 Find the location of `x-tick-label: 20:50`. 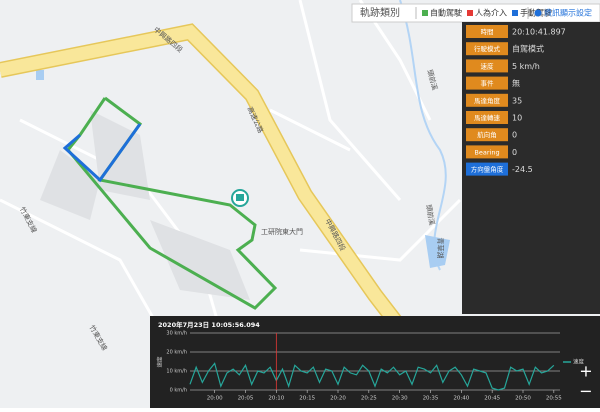

x-tick-label: 20:50 is located at coordinates (523, 399).